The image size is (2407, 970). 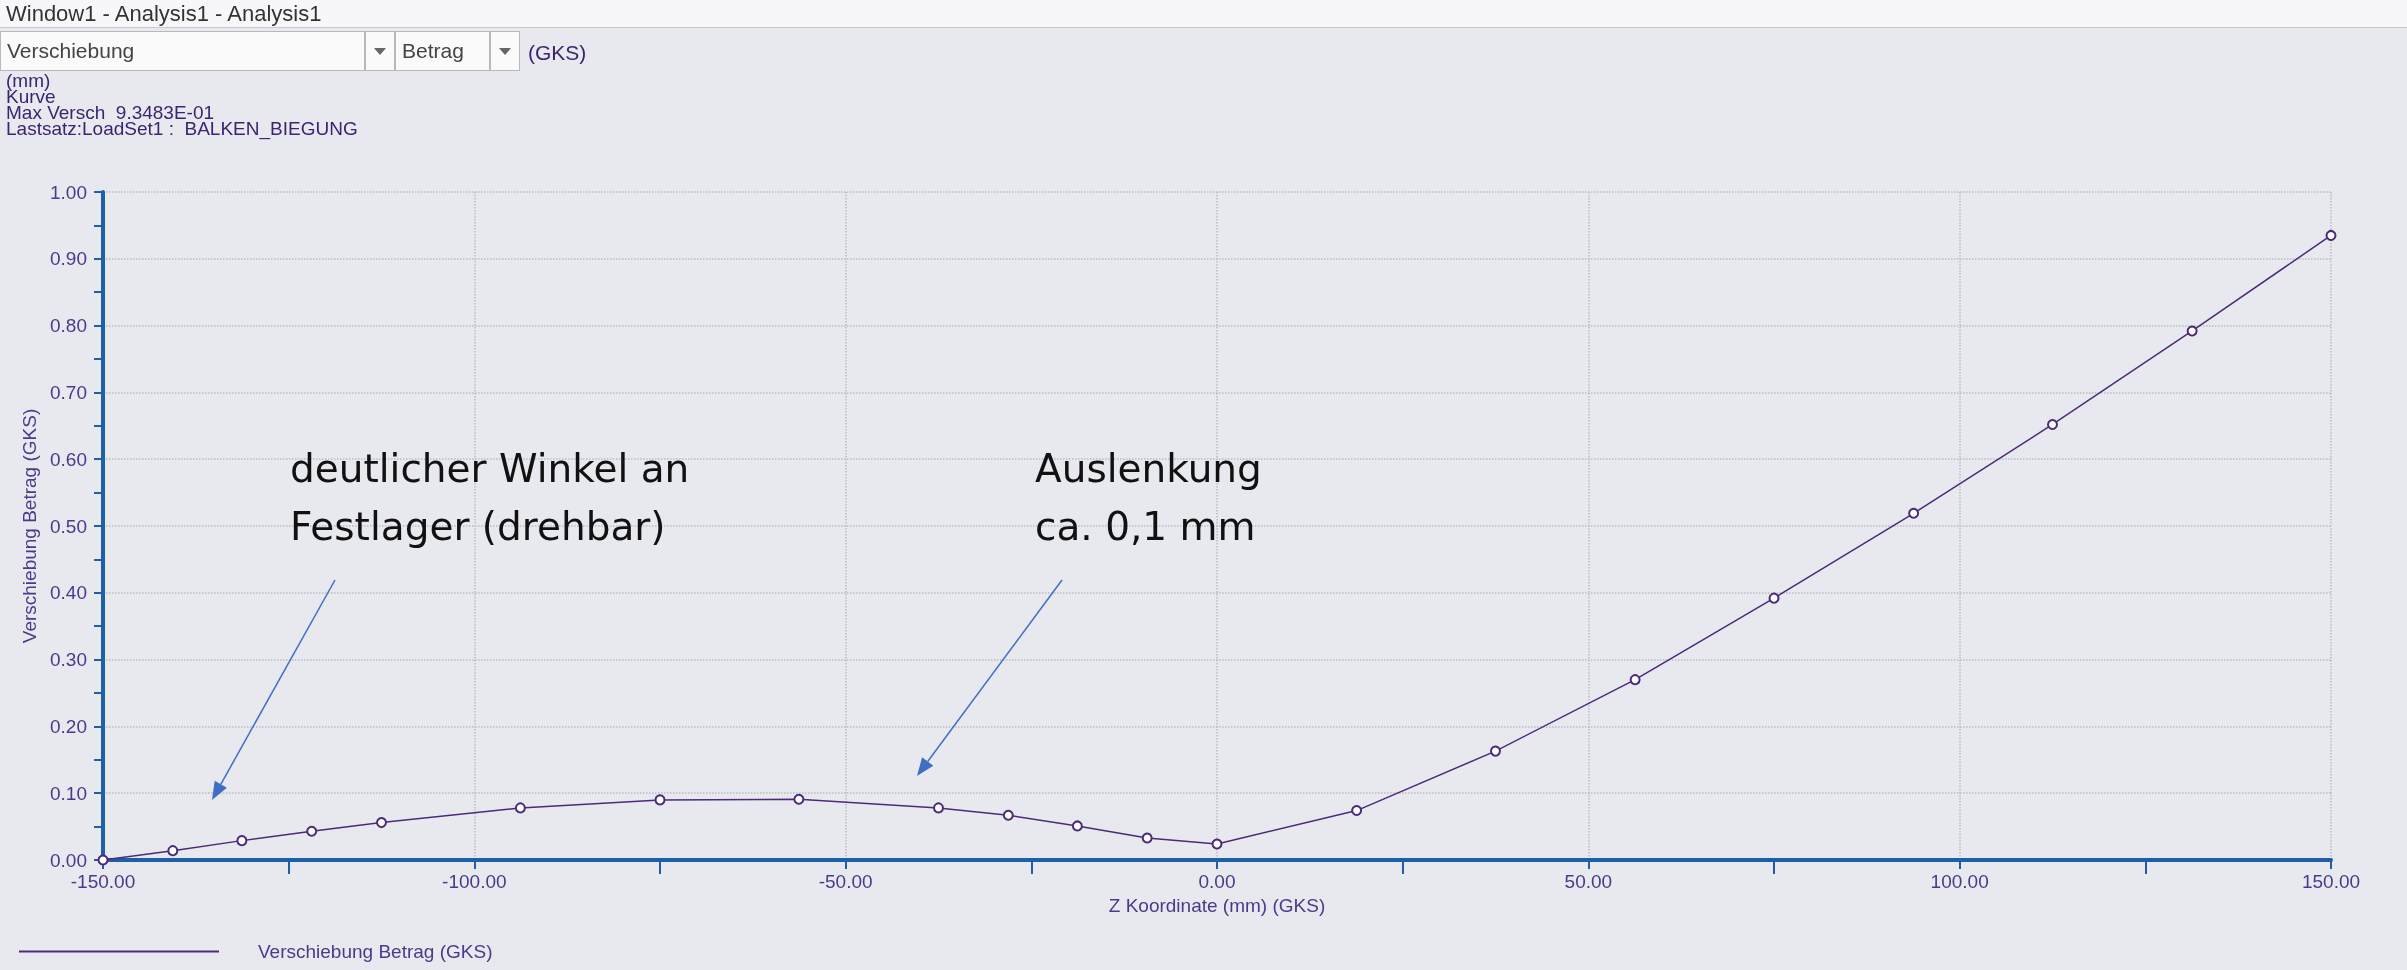 What do you see at coordinates (68, 392) in the screenshot?
I see `y-tick-label: 0.70` at bounding box center [68, 392].